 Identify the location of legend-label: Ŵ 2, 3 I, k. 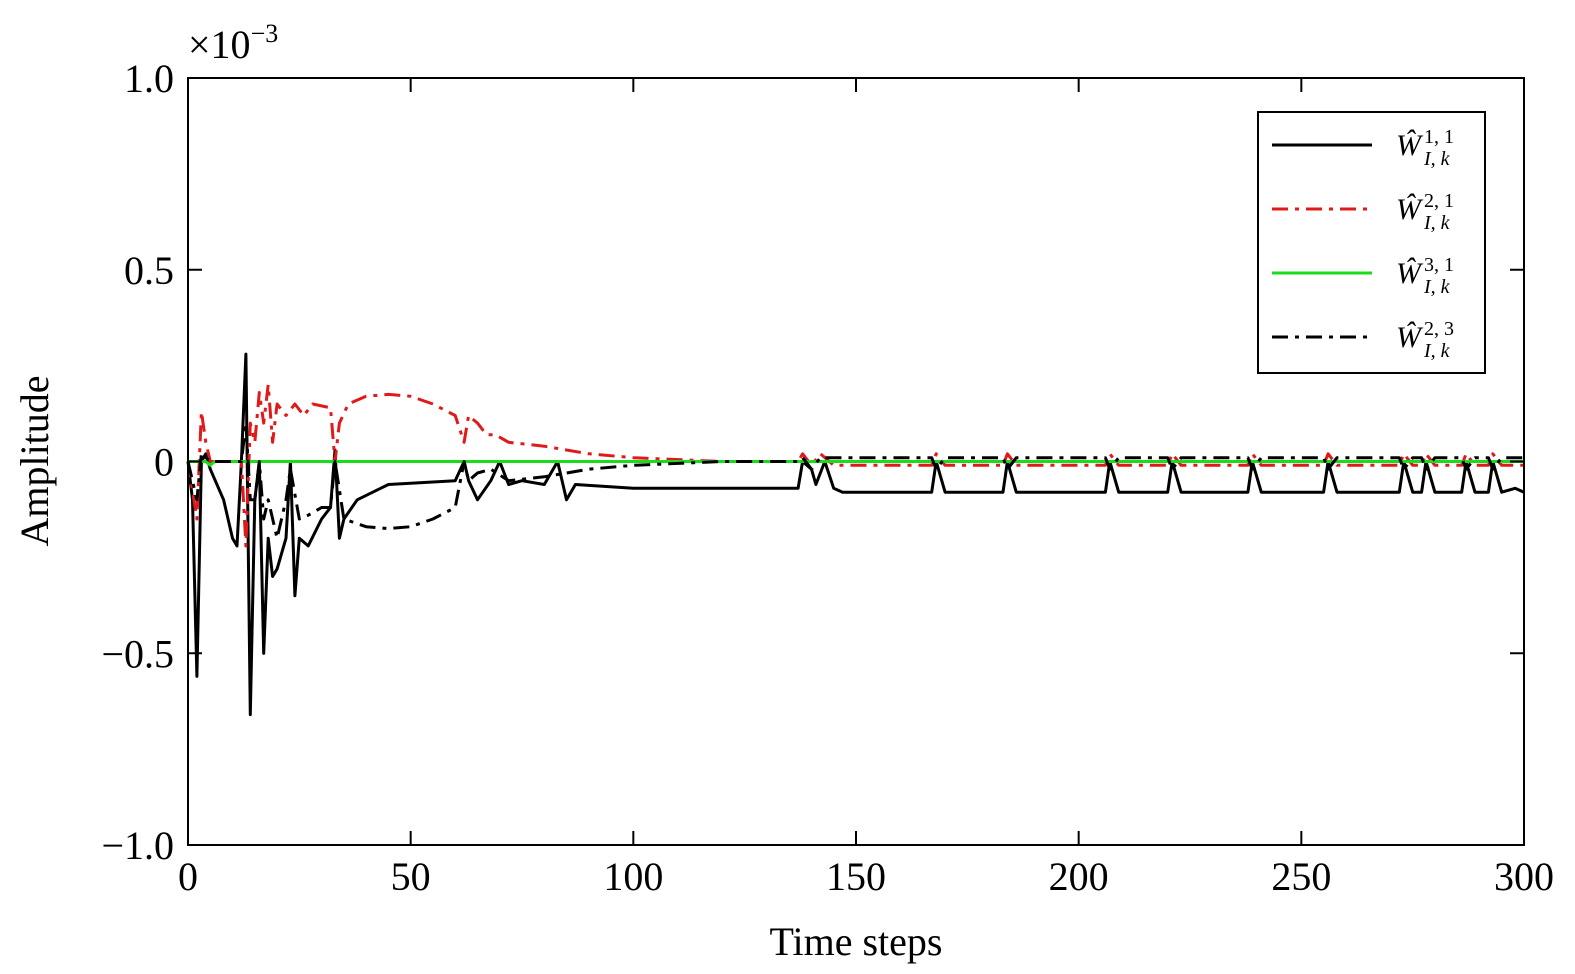
(1425, 340).